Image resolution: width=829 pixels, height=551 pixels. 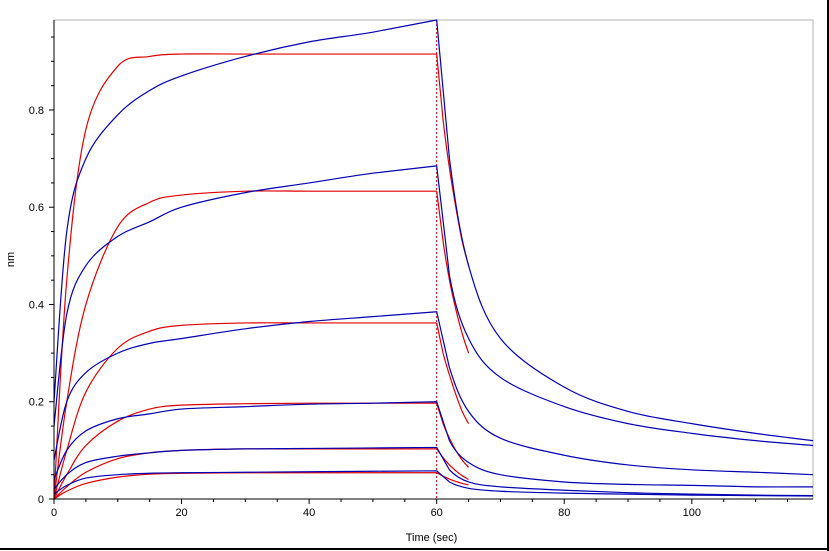 What do you see at coordinates (692, 513) in the screenshot?
I see `x-tick-label: 100` at bounding box center [692, 513].